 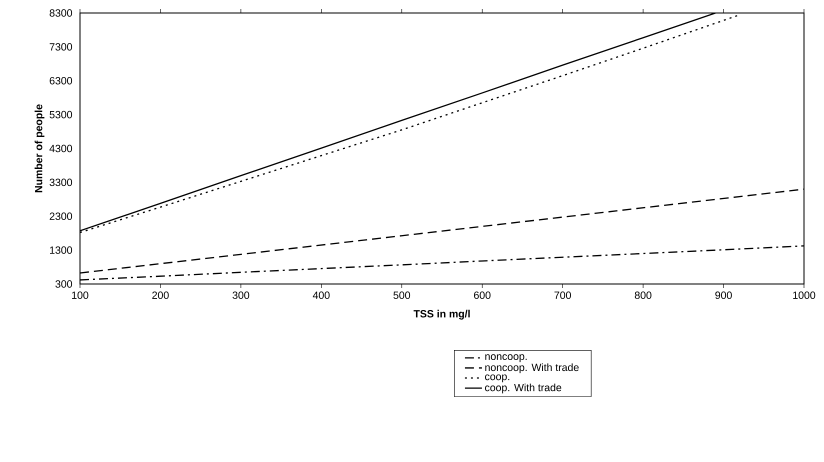 I want to click on x-tick-label: 500, so click(x=401, y=295).